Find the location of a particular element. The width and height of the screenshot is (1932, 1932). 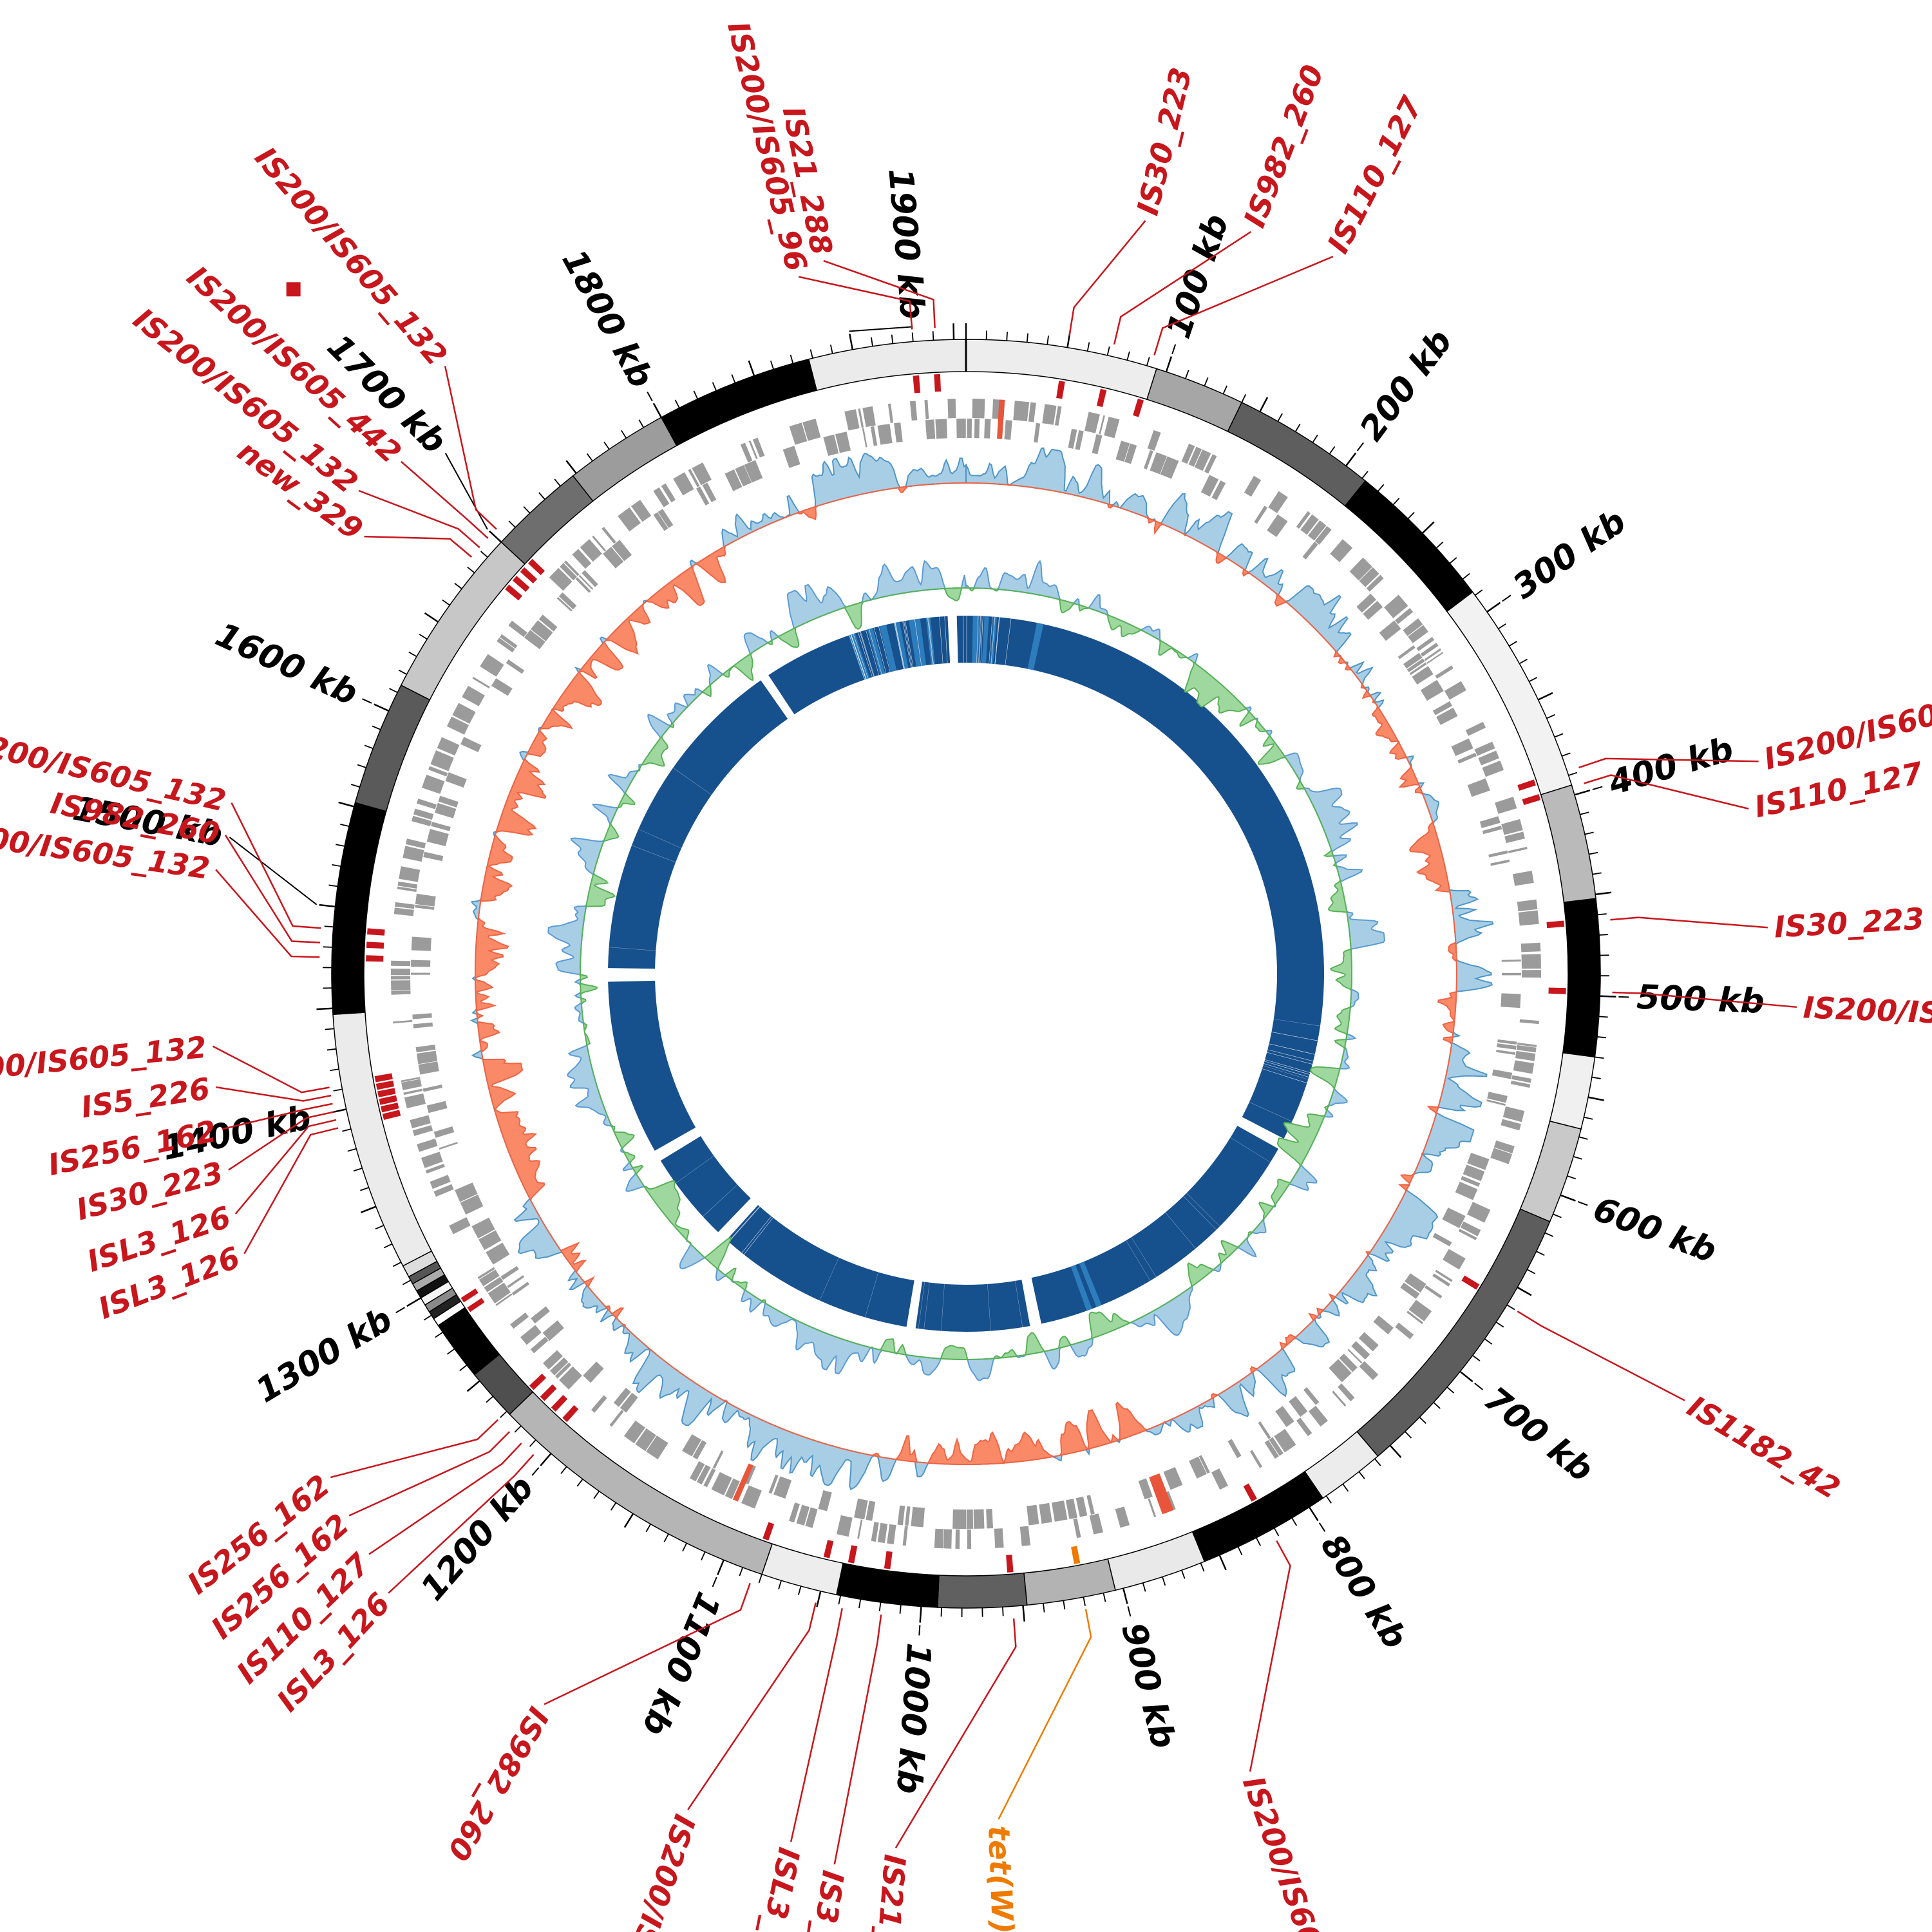

coverage-ring-segment is located at coordinates (698, 824).